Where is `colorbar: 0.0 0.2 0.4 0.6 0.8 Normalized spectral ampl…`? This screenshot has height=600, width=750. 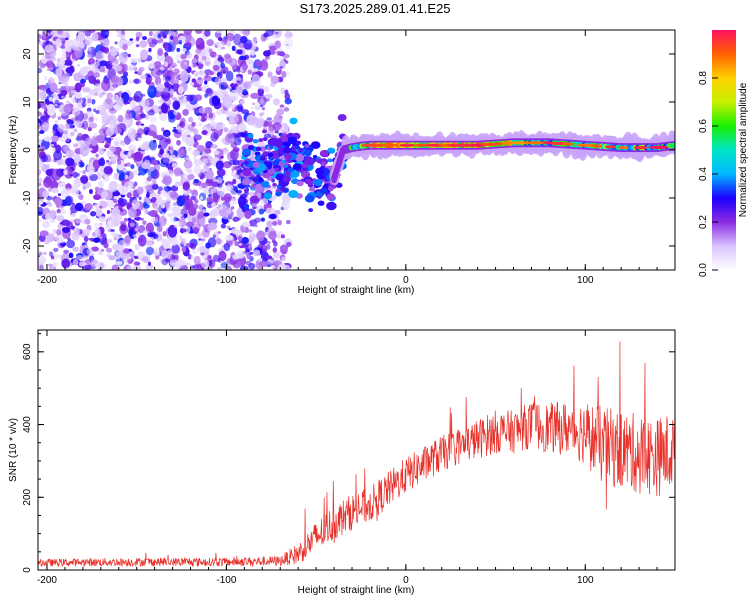 colorbar: 0.0 0.2 0.4 0.6 0.8 Normalized spectral ampl… is located at coordinates (723, 153).